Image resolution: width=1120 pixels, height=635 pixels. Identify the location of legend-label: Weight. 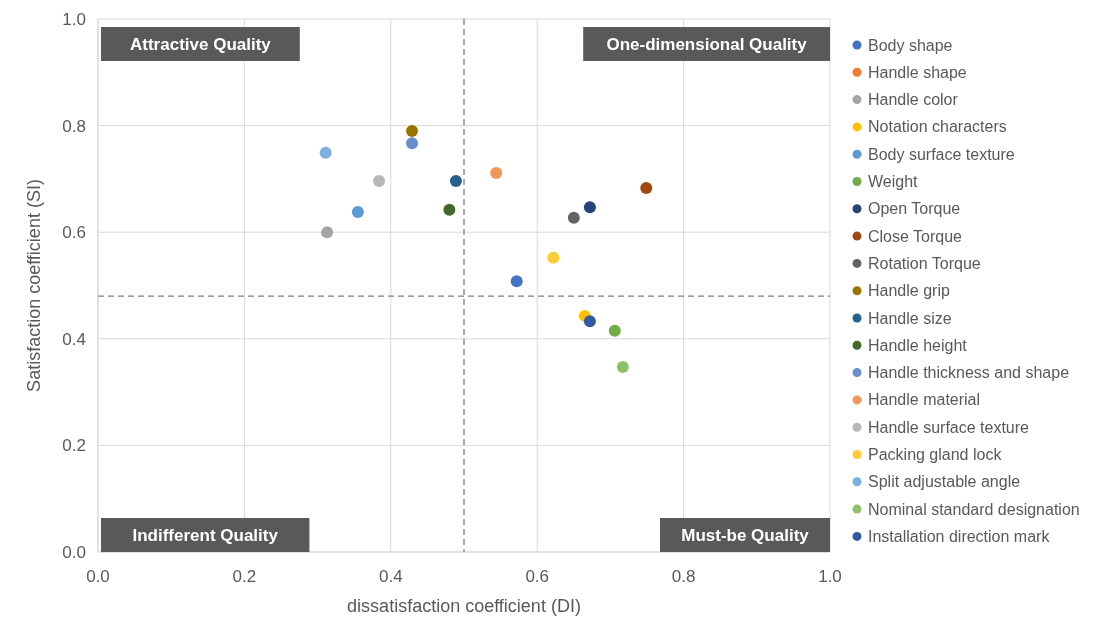
(893, 181).